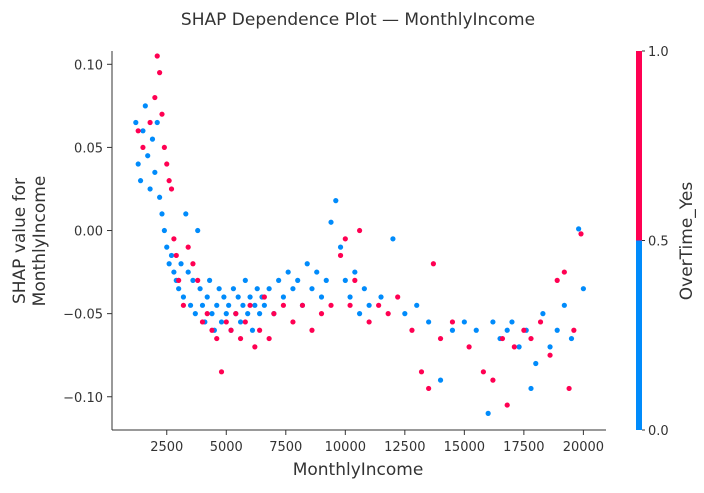 The image size is (704, 493). What do you see at coordinates (583, 447) in the screenshot?
I see `x-tick-label: 20000` at bounding box center [583, 447].